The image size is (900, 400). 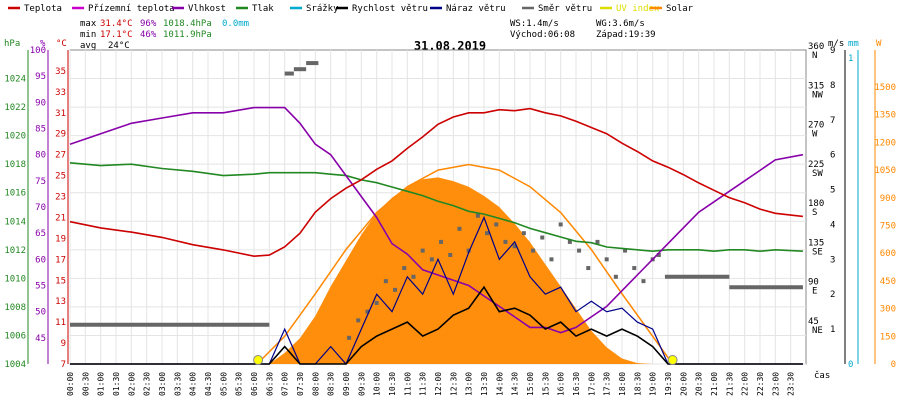 What do you see at coordinates (888, 226) in the screenshot?
I see `tick-w-5: 750` at bounding box center [888, 226].